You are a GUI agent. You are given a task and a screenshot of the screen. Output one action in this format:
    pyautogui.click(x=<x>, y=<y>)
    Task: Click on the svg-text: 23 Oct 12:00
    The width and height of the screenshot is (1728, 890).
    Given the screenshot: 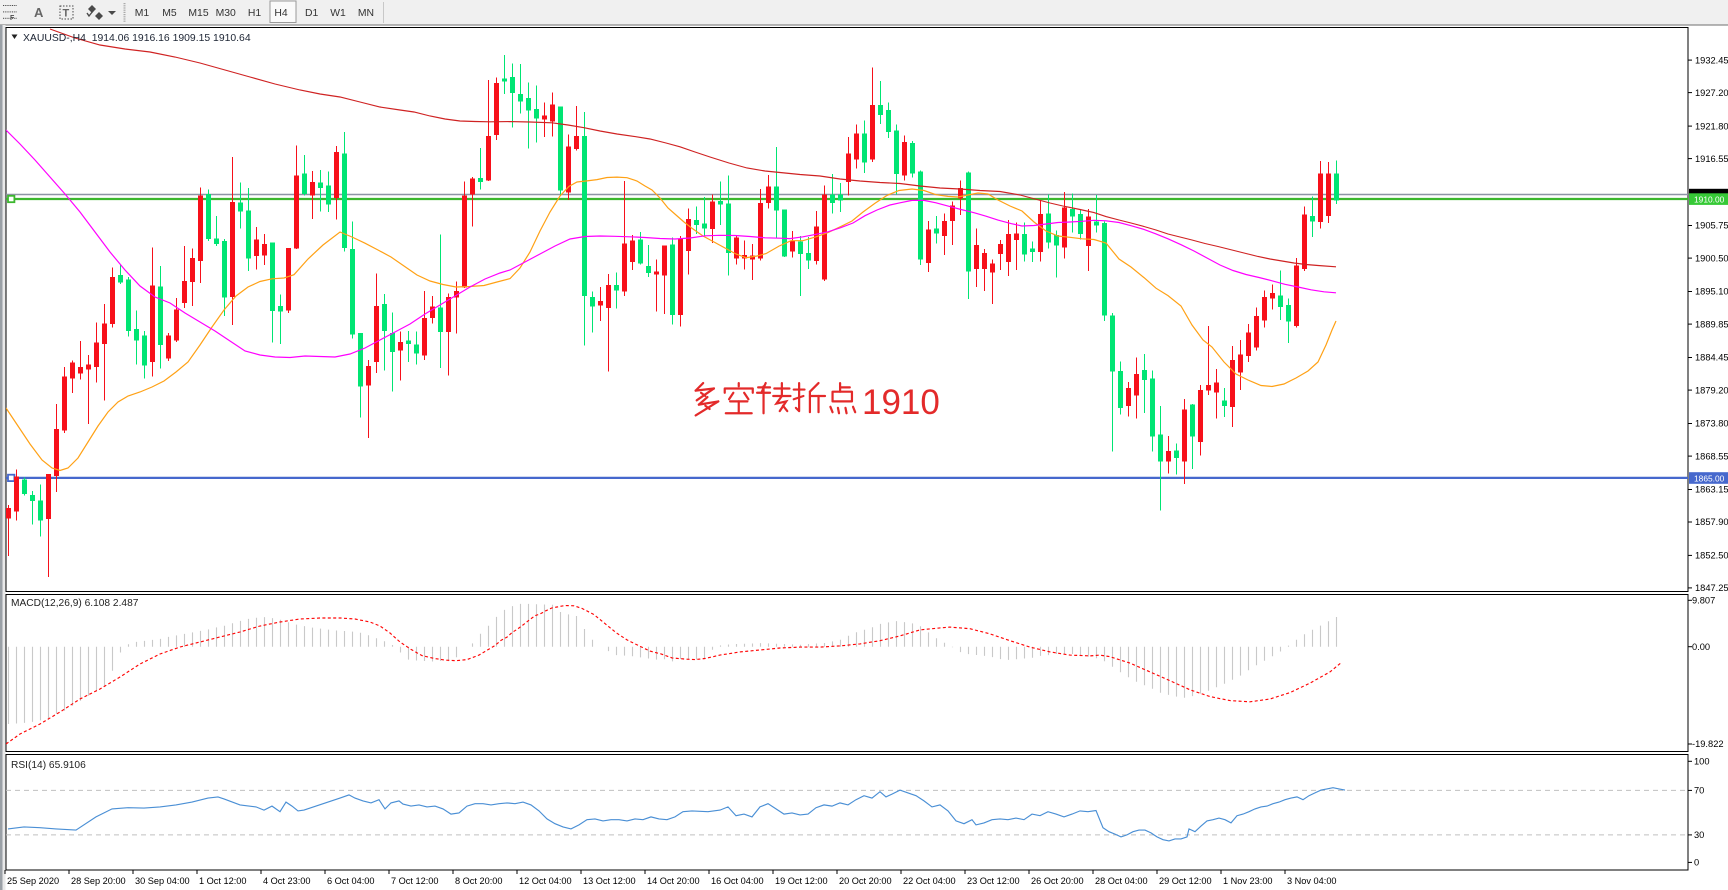 What is the action you would take?
    pyautogui.click(x=993, y=881)
    